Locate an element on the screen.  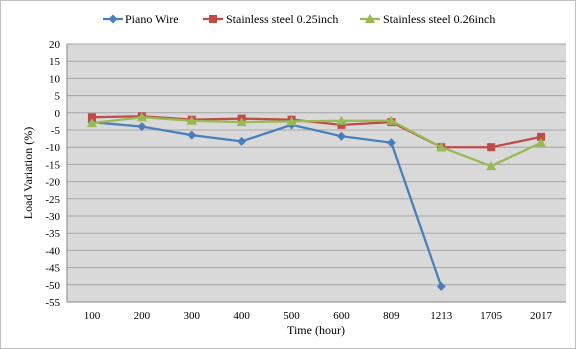
legend-item-2: Stainless steel 0.25inch is located at coordinates (270, 19).